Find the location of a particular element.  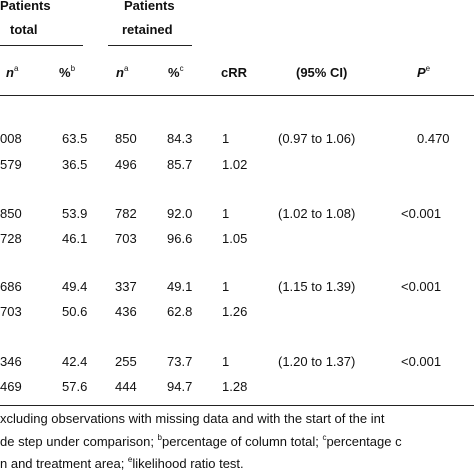

table-cell: 73.7 is located at coordinates (180, 361).